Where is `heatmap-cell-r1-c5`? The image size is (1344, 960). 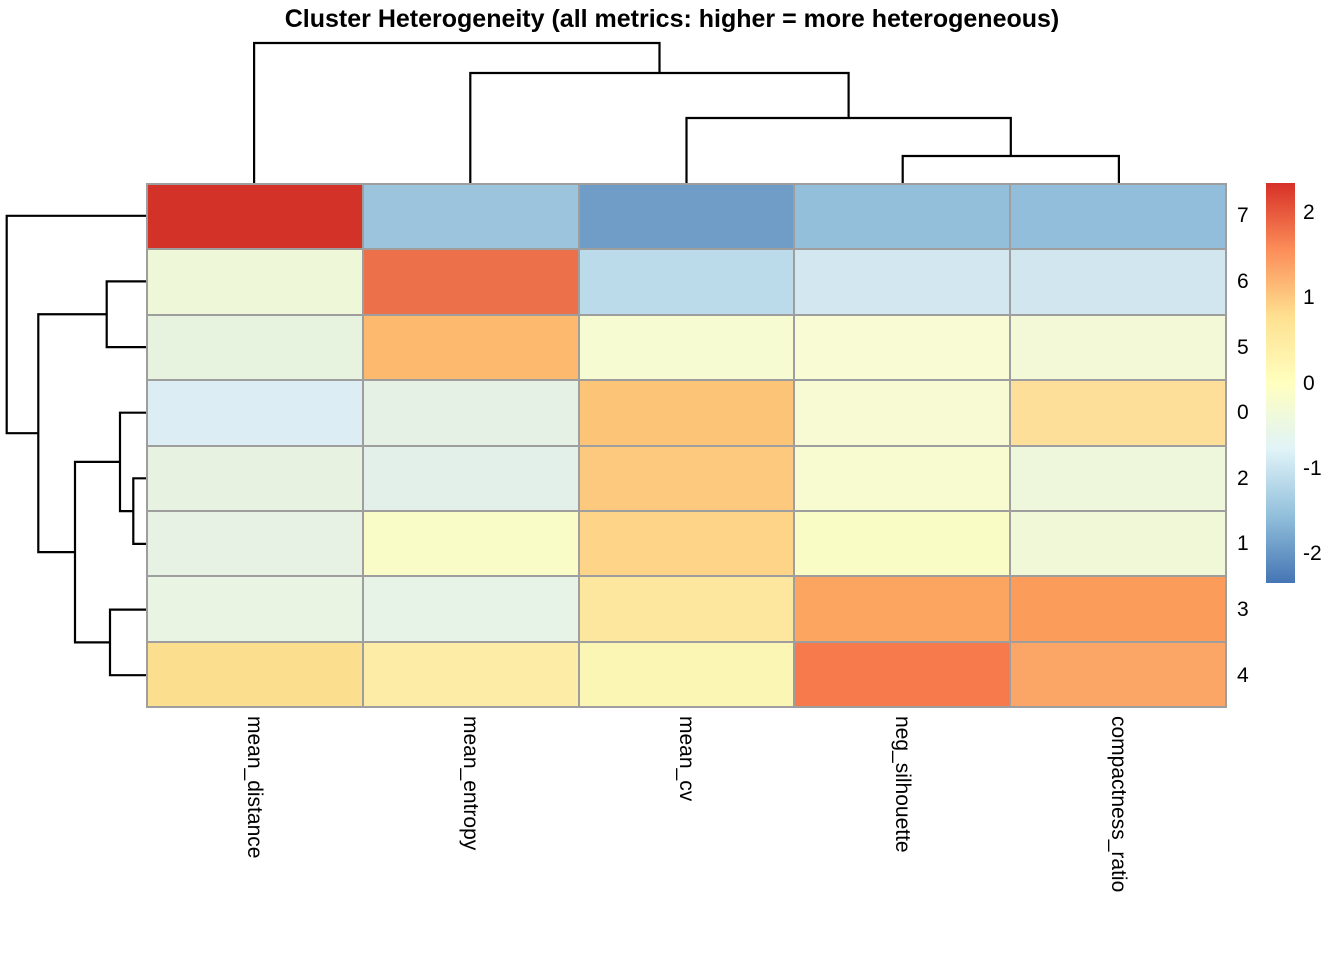
heatmap-cell-r1-c5 is located at coordinates (1118, 543).